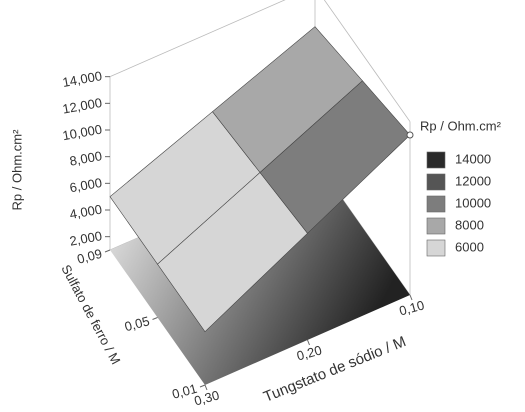 The width and height of the screenshot is (525, 412). Describe the element at coordinates (85, 212) in the screenshot. I see `z-tick-label: 4,000` at that location.